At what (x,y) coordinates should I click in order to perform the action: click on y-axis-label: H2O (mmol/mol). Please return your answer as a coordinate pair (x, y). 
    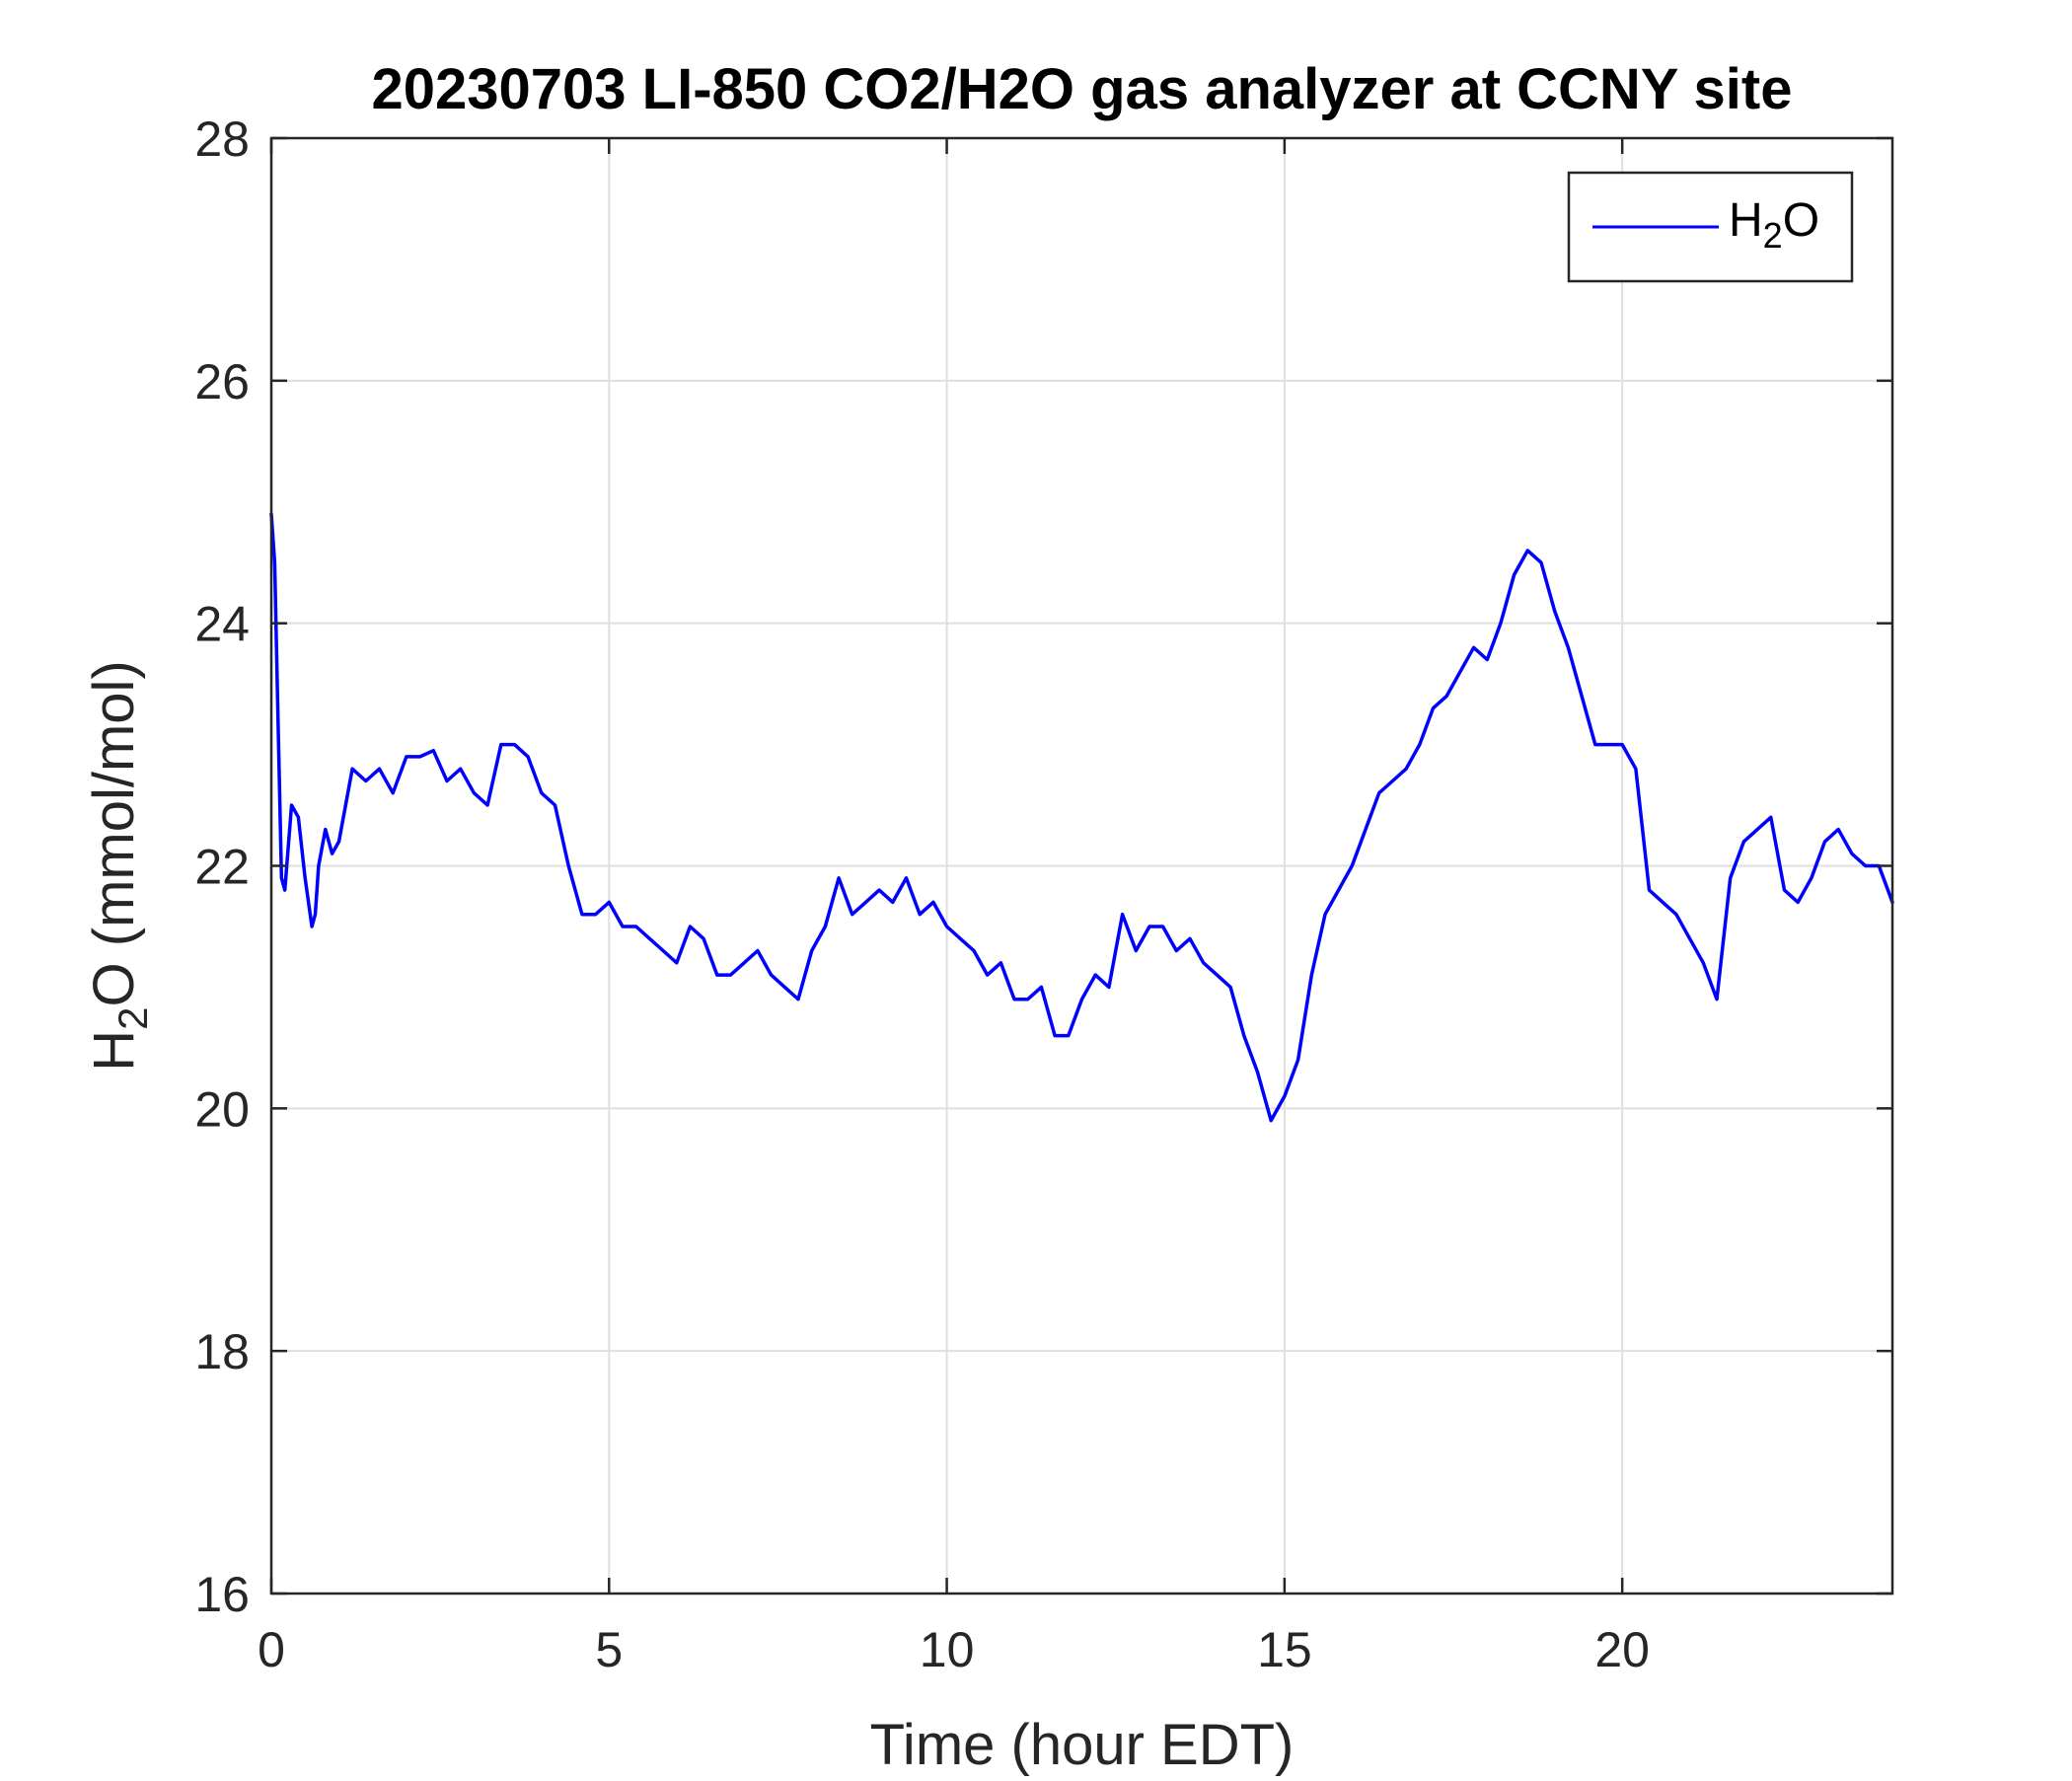
    Looking at the image, I should click on (119, 865).